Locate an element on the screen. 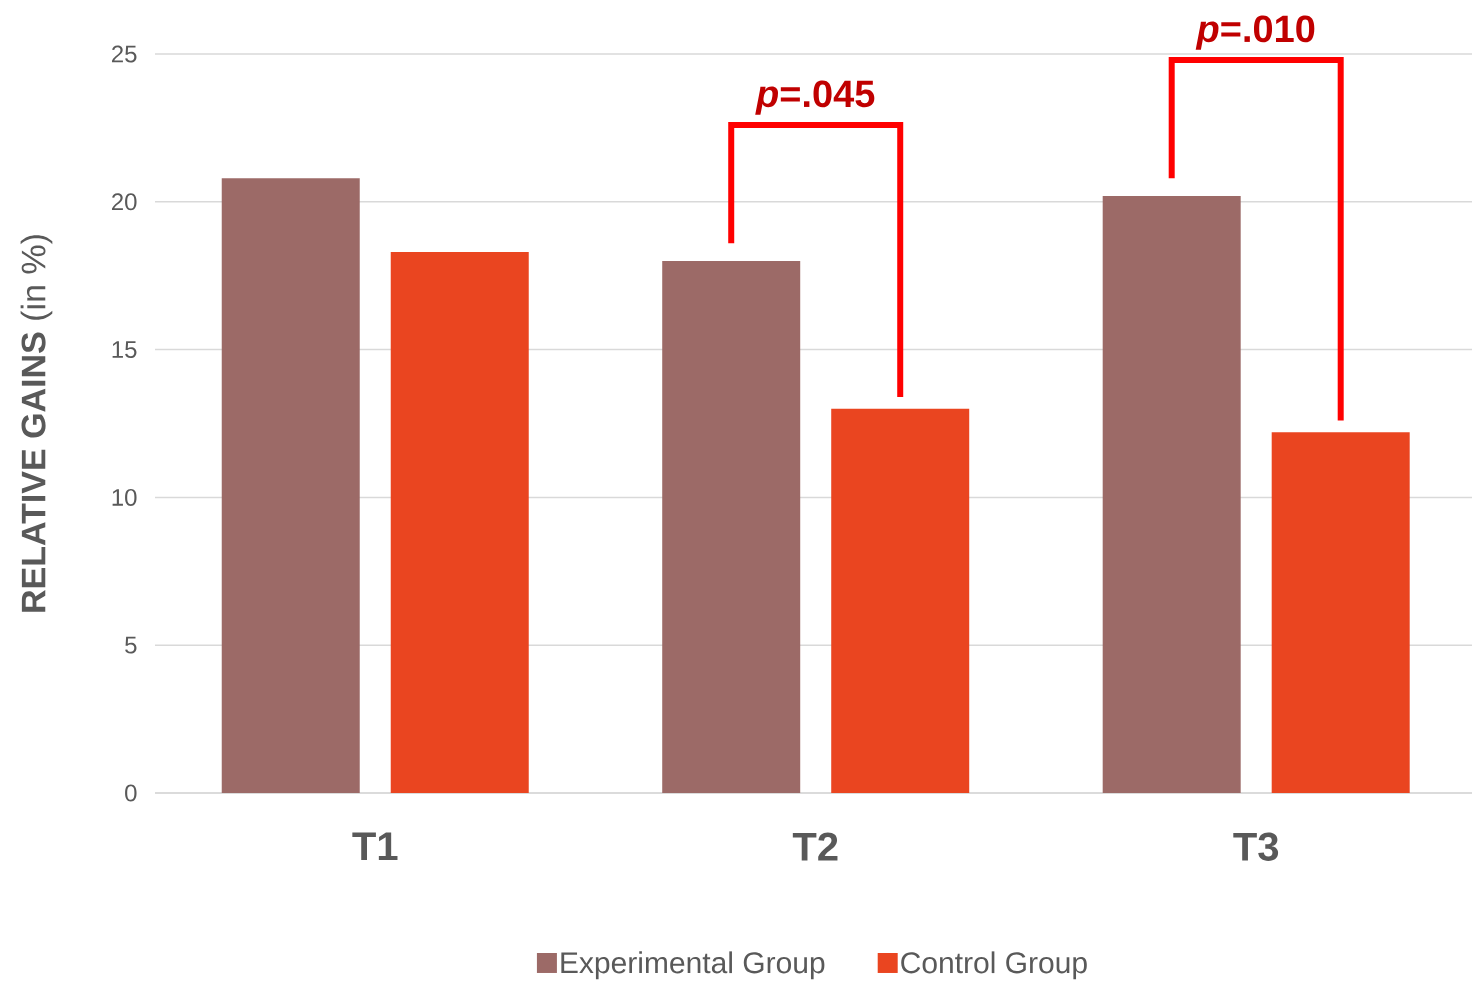 This screenshot has height=982, width=1472. x-tick-label: T3 is located at coordinates (1256, 846).